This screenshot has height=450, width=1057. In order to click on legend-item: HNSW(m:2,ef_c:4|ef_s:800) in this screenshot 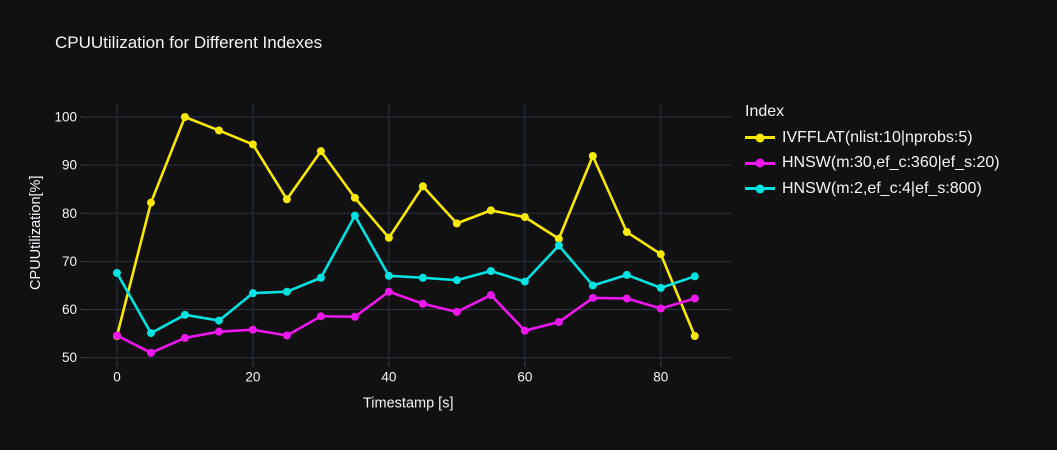, I will do `click(872, 189)`.